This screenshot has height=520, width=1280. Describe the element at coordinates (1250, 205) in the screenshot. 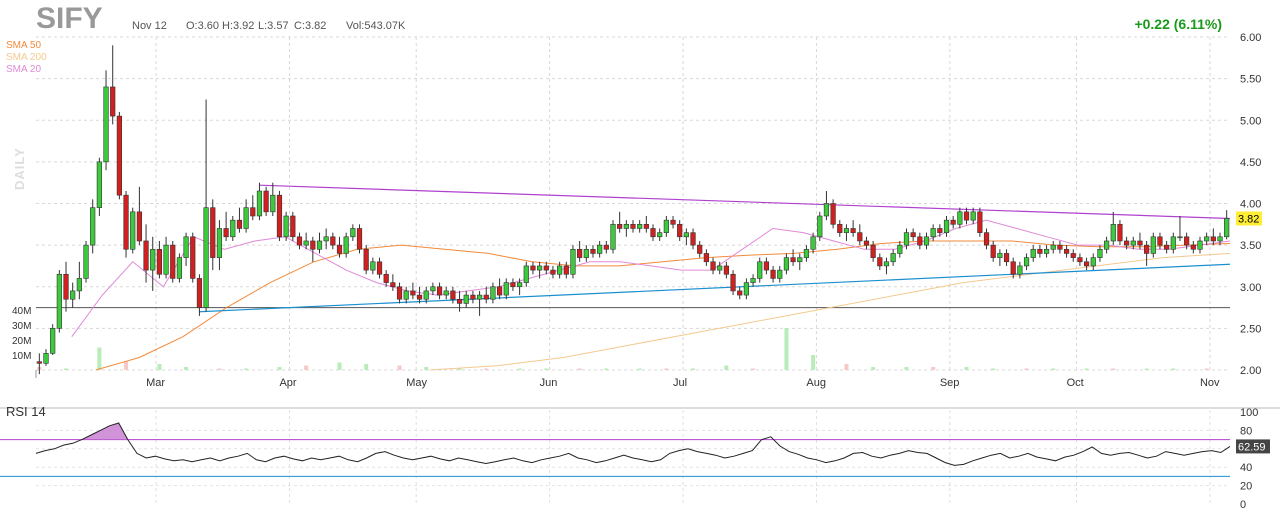

I see `y-tick-label: 4.00` at that location.